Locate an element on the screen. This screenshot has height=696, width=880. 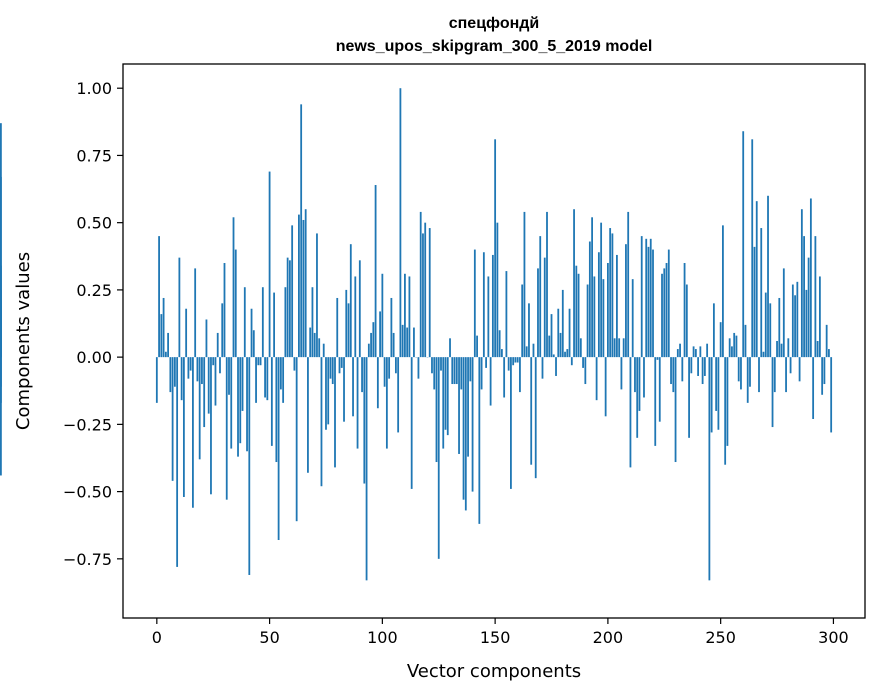
y-tick-label: −0.50 is located at coordinates (87, 492).